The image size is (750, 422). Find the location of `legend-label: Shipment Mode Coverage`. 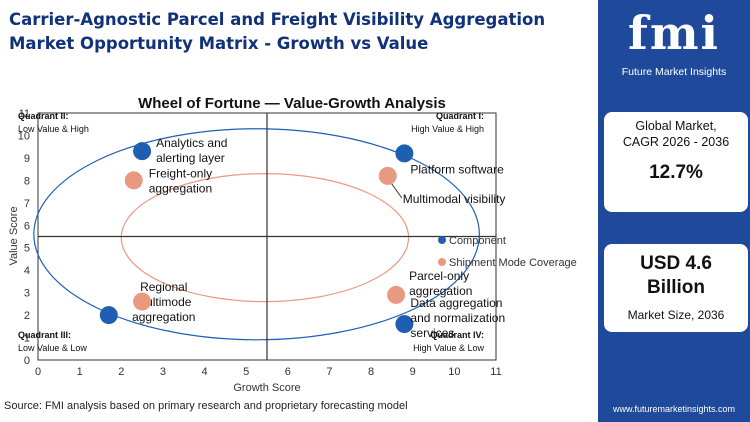

legend-label: Shipment Mode Coverage is located at coordinates (513, 263).